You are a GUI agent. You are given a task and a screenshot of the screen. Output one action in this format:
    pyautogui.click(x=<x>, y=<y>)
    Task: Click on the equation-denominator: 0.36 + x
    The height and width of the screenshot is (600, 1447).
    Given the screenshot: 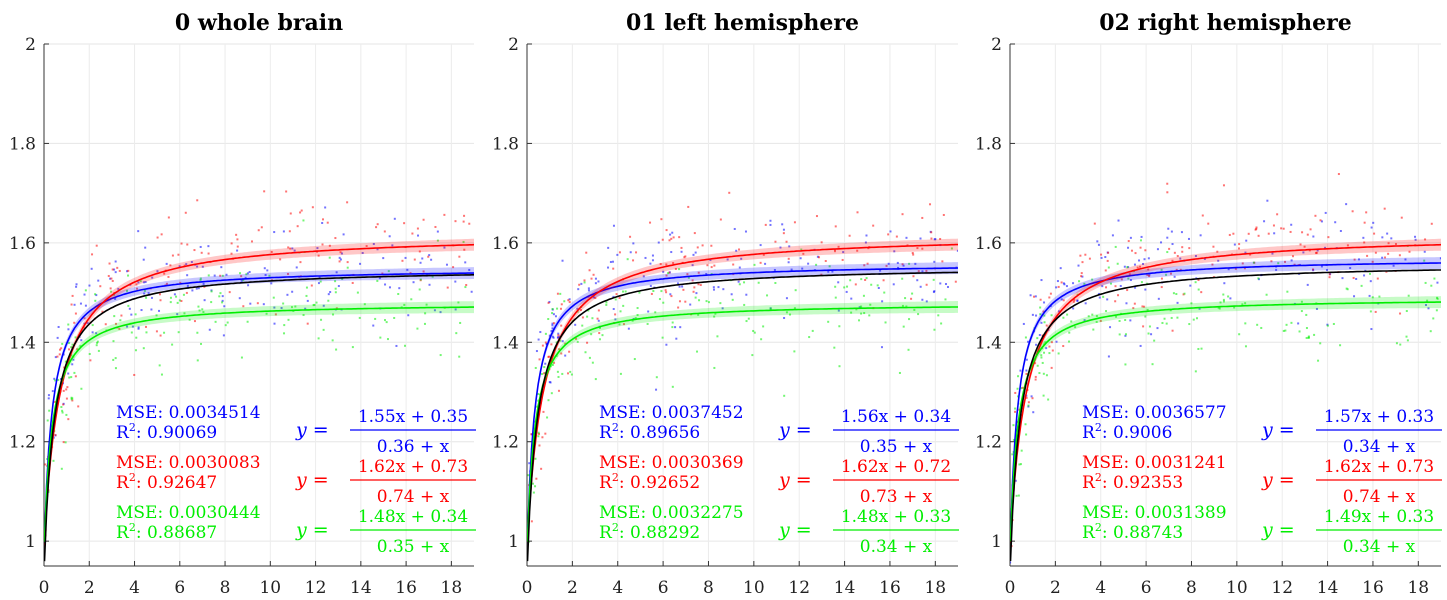 What is the action you would take?
    pyautogui.click(x=413, y=447)
    